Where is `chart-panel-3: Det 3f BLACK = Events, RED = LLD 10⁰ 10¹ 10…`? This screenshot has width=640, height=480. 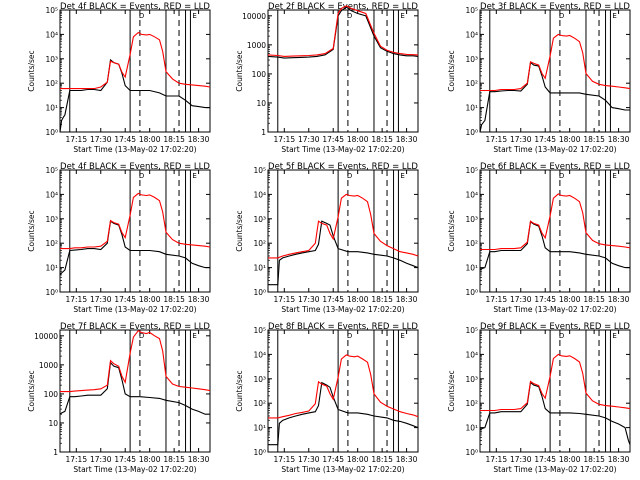 chart-panel-3: Det 3f BLACK = Events, RED = LLD 10⁰ 10¹ 10… is located at coordinates (539, 78).